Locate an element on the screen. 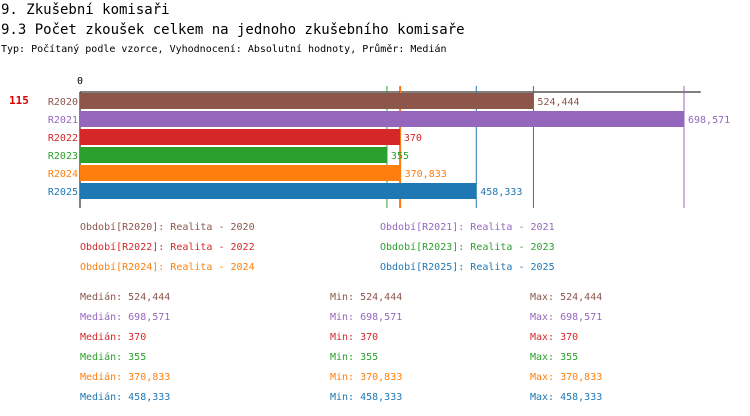 The width and height of the screenshot is (750, 416). bar-r2020 is located at coordinates (307, 101).